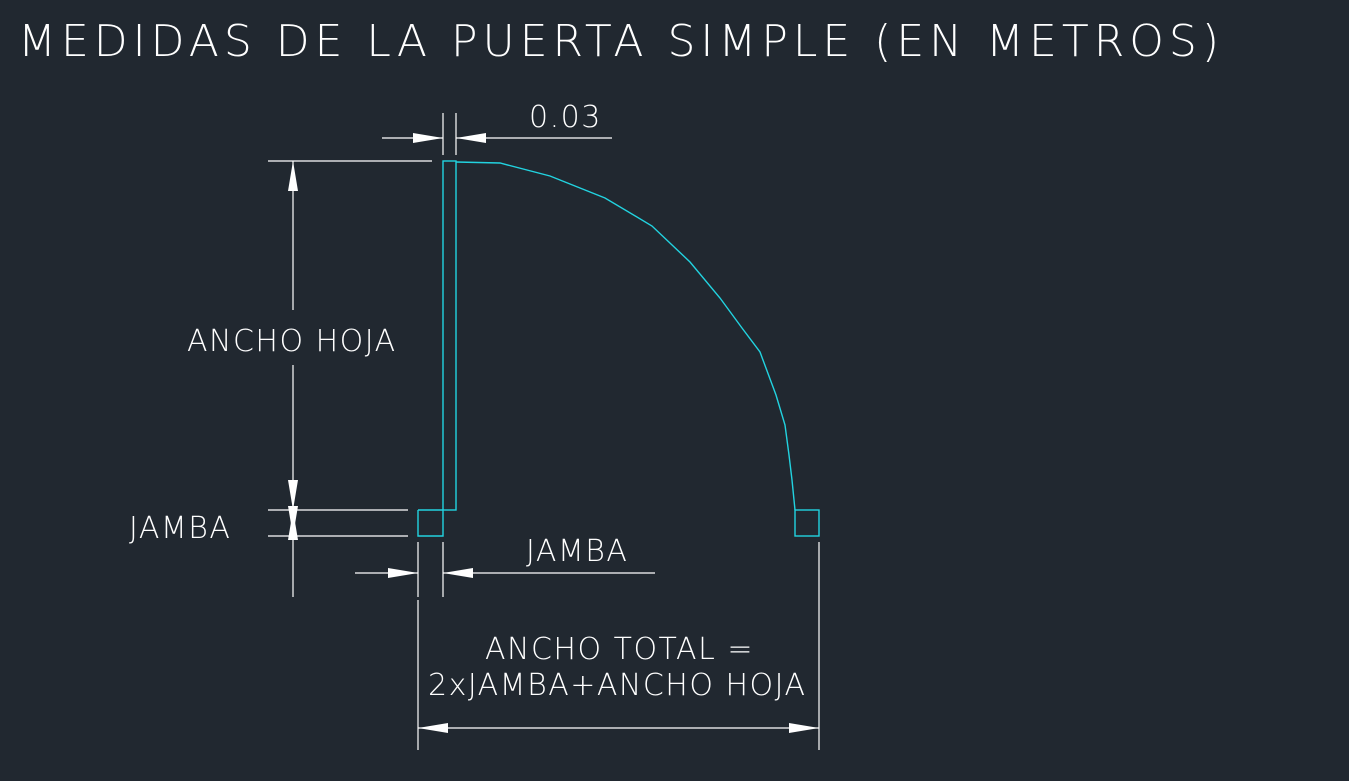 The width and height of the screenshot is (1349, 781). I want to click on thickness-dimension: 0.03, so click(497, 127).